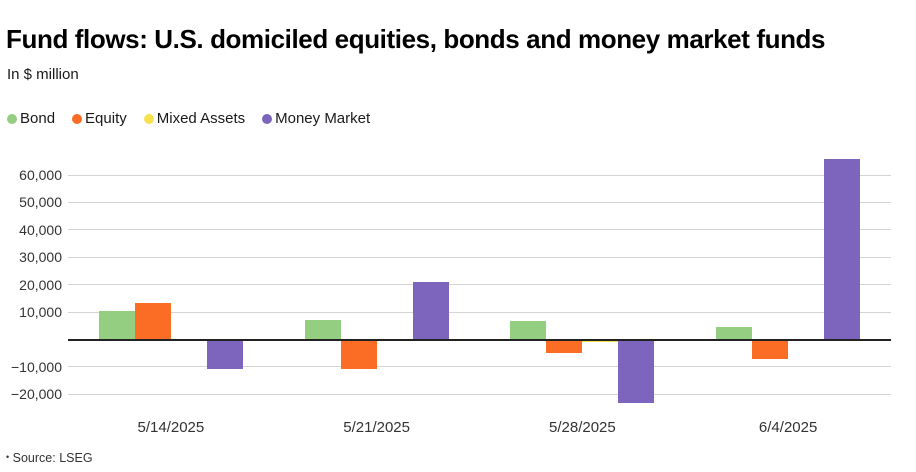 The width and height of the screenshot is (916, 472). I want to click on source-note: • Source: LSEG, so click(49, 458).